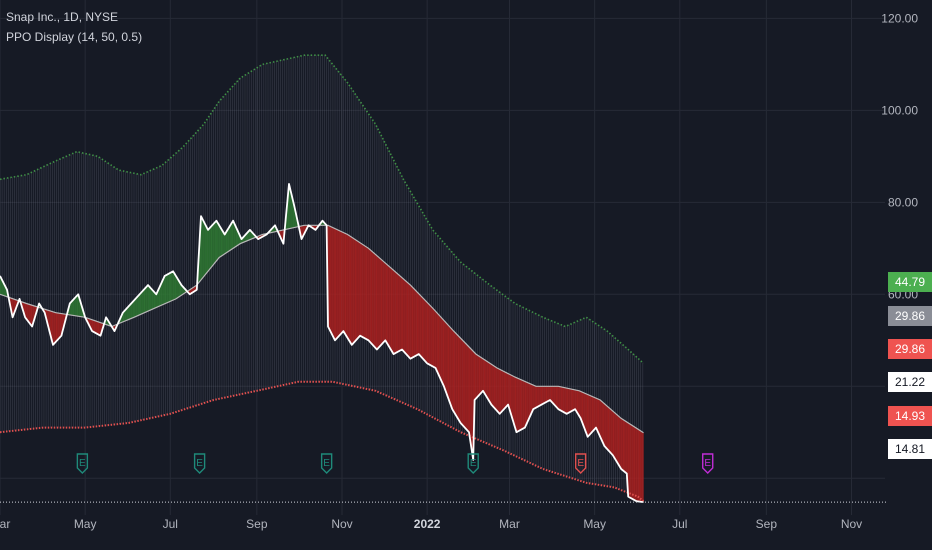  What do you see at coordinates (910, 382) in the screenshot?
I see `price-tag: 21.22` at bounding box center [910, 382].